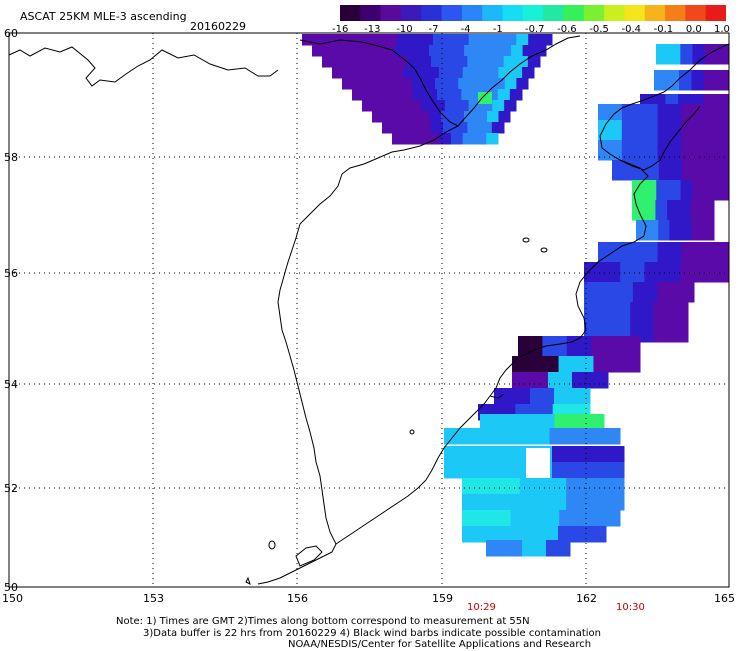  I want to click on colorbar-label: -1, so click(497, 29).